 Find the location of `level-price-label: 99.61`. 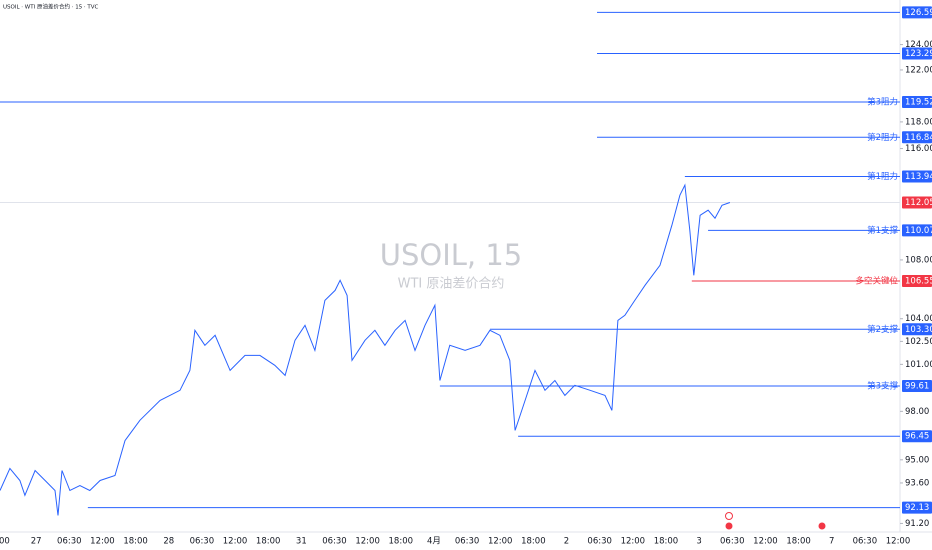

level-price-label: 99.61 is located at coordinates (917, 386).